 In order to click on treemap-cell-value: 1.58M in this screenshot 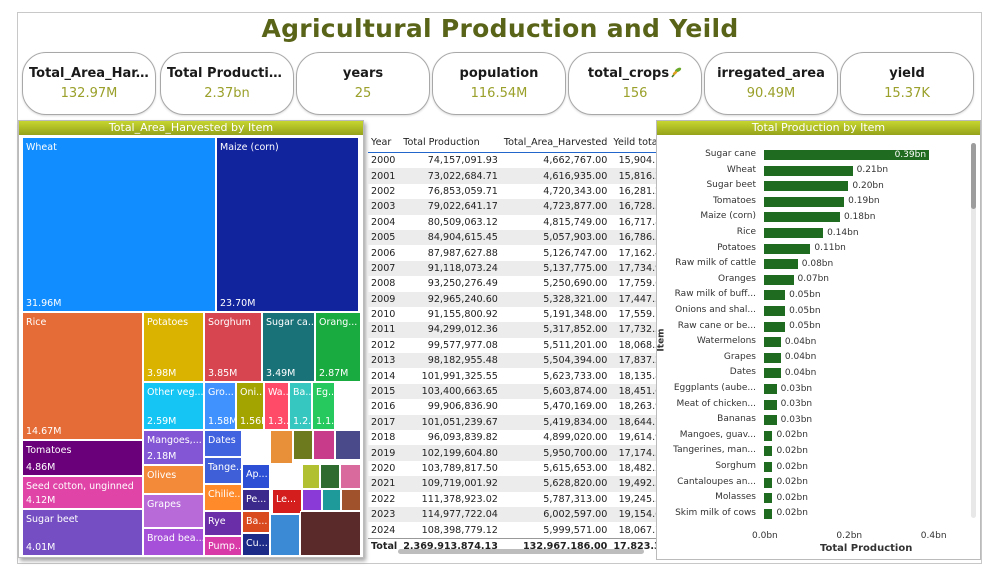, I will do `click(222, 421)`.